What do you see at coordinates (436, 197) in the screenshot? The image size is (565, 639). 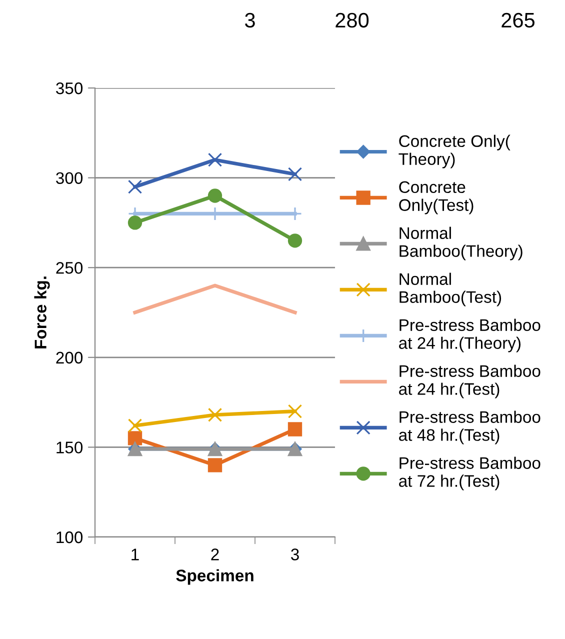 I see `legend-label: Concrete Only(Test)` at bounding box center [436, 197].